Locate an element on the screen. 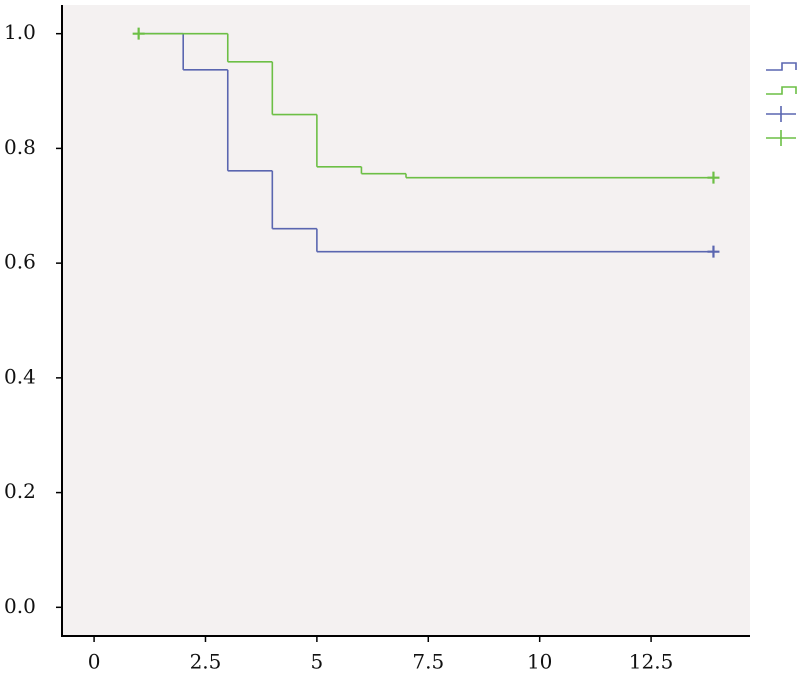  y-tick-label: 1.0 is located at coordinates (20, 32).